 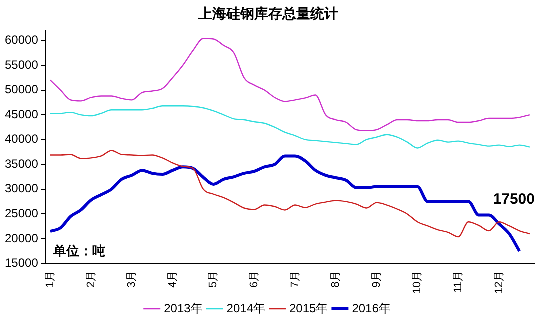 I want to click on y-tick-label: 40000, so click(x=21, y=139).